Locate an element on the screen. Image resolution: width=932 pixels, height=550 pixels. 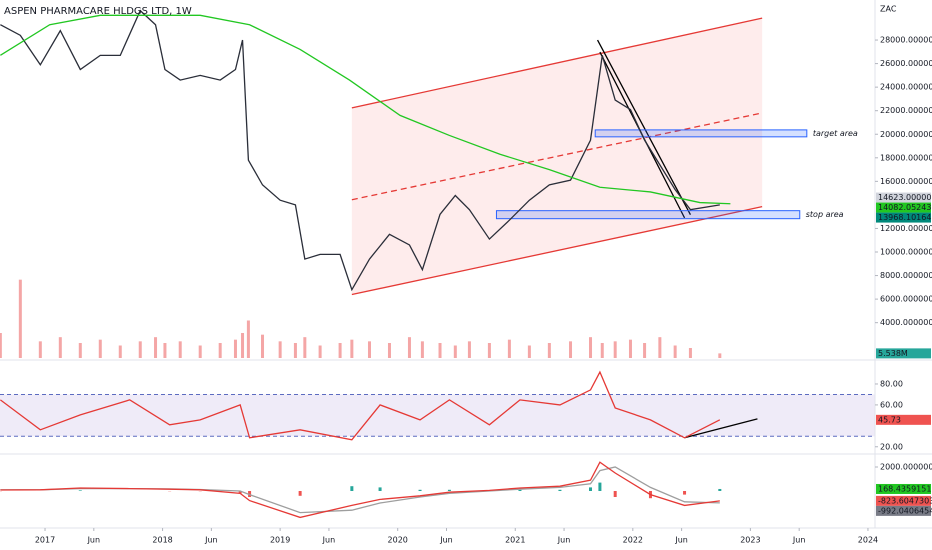
x-tick-label: 2024 is located at coordinates (868, 540).